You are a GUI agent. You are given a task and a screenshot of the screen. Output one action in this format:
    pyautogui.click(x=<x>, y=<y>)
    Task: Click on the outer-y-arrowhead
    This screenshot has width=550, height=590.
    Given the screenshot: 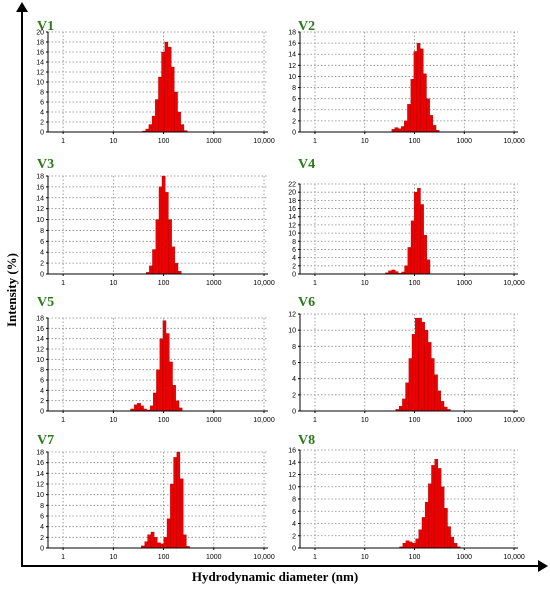 What is the action you would take?
    pyautogui.click(x=22, y=7)
    